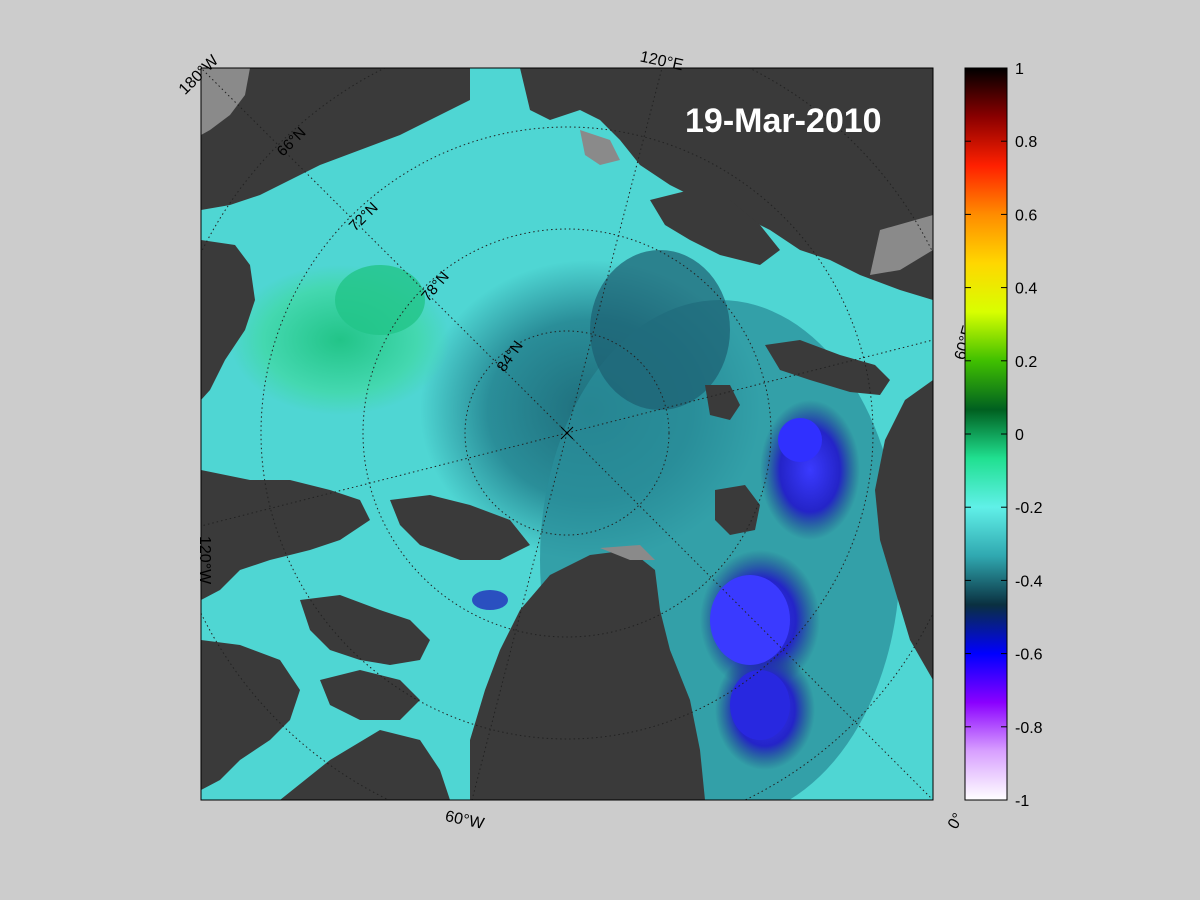 The height and width of the screenshot is (900, 1200). What do you see at coordinates (1029, 508) in the screenshot?
I see `colorbar-tick-label: -0.2` at bounding box center [1029, 508].